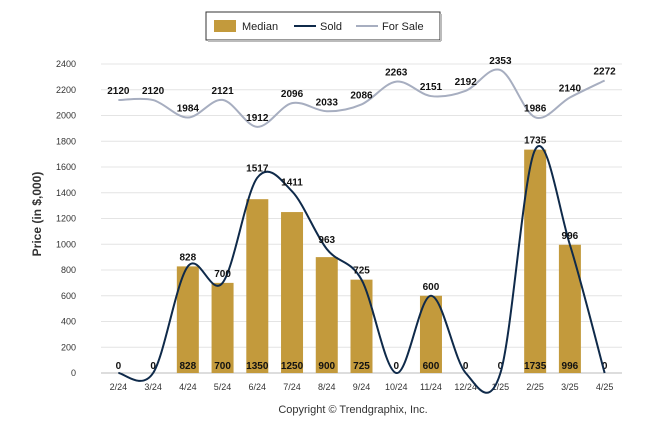  Describe the element at coordinates (292, 366) in the screenshot. I see `median-bar-label: 1250` at that location.